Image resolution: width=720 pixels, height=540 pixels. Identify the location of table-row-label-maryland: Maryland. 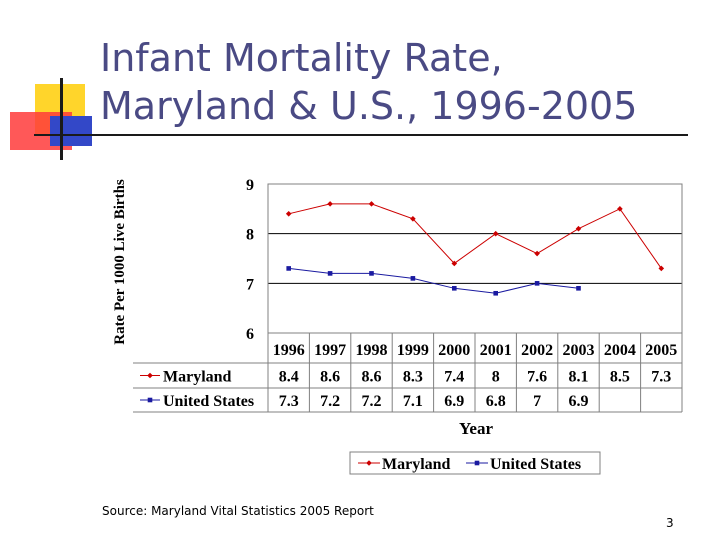
(197, 377).